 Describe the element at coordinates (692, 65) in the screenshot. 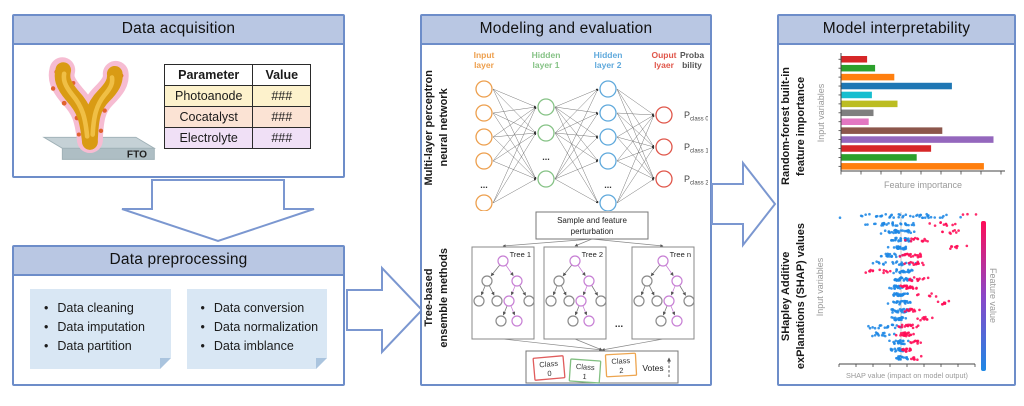

I see `svg-text: bility` at that location.